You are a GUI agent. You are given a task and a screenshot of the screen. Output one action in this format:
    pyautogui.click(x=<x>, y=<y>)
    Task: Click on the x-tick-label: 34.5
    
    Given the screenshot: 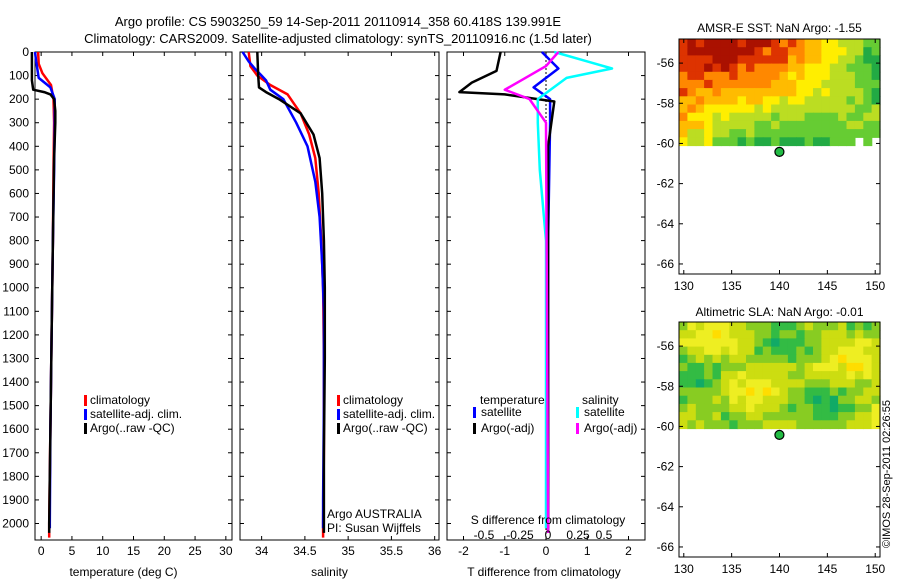 What is the action you would take?
    pyautogui.click(x=305, y=551)
    